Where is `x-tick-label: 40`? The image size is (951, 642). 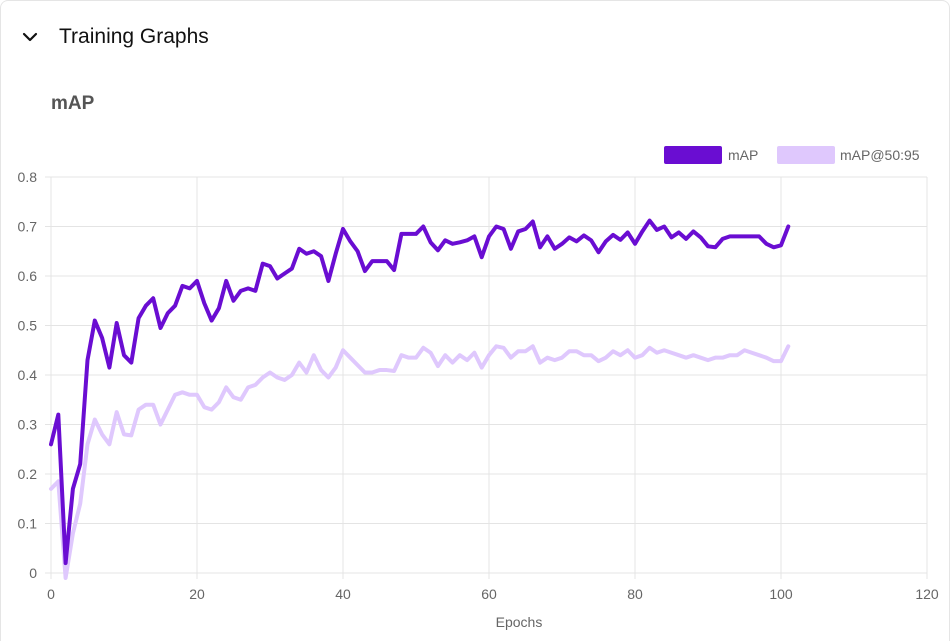 x-tick-label: 40 is located at coordinates (343, 594).